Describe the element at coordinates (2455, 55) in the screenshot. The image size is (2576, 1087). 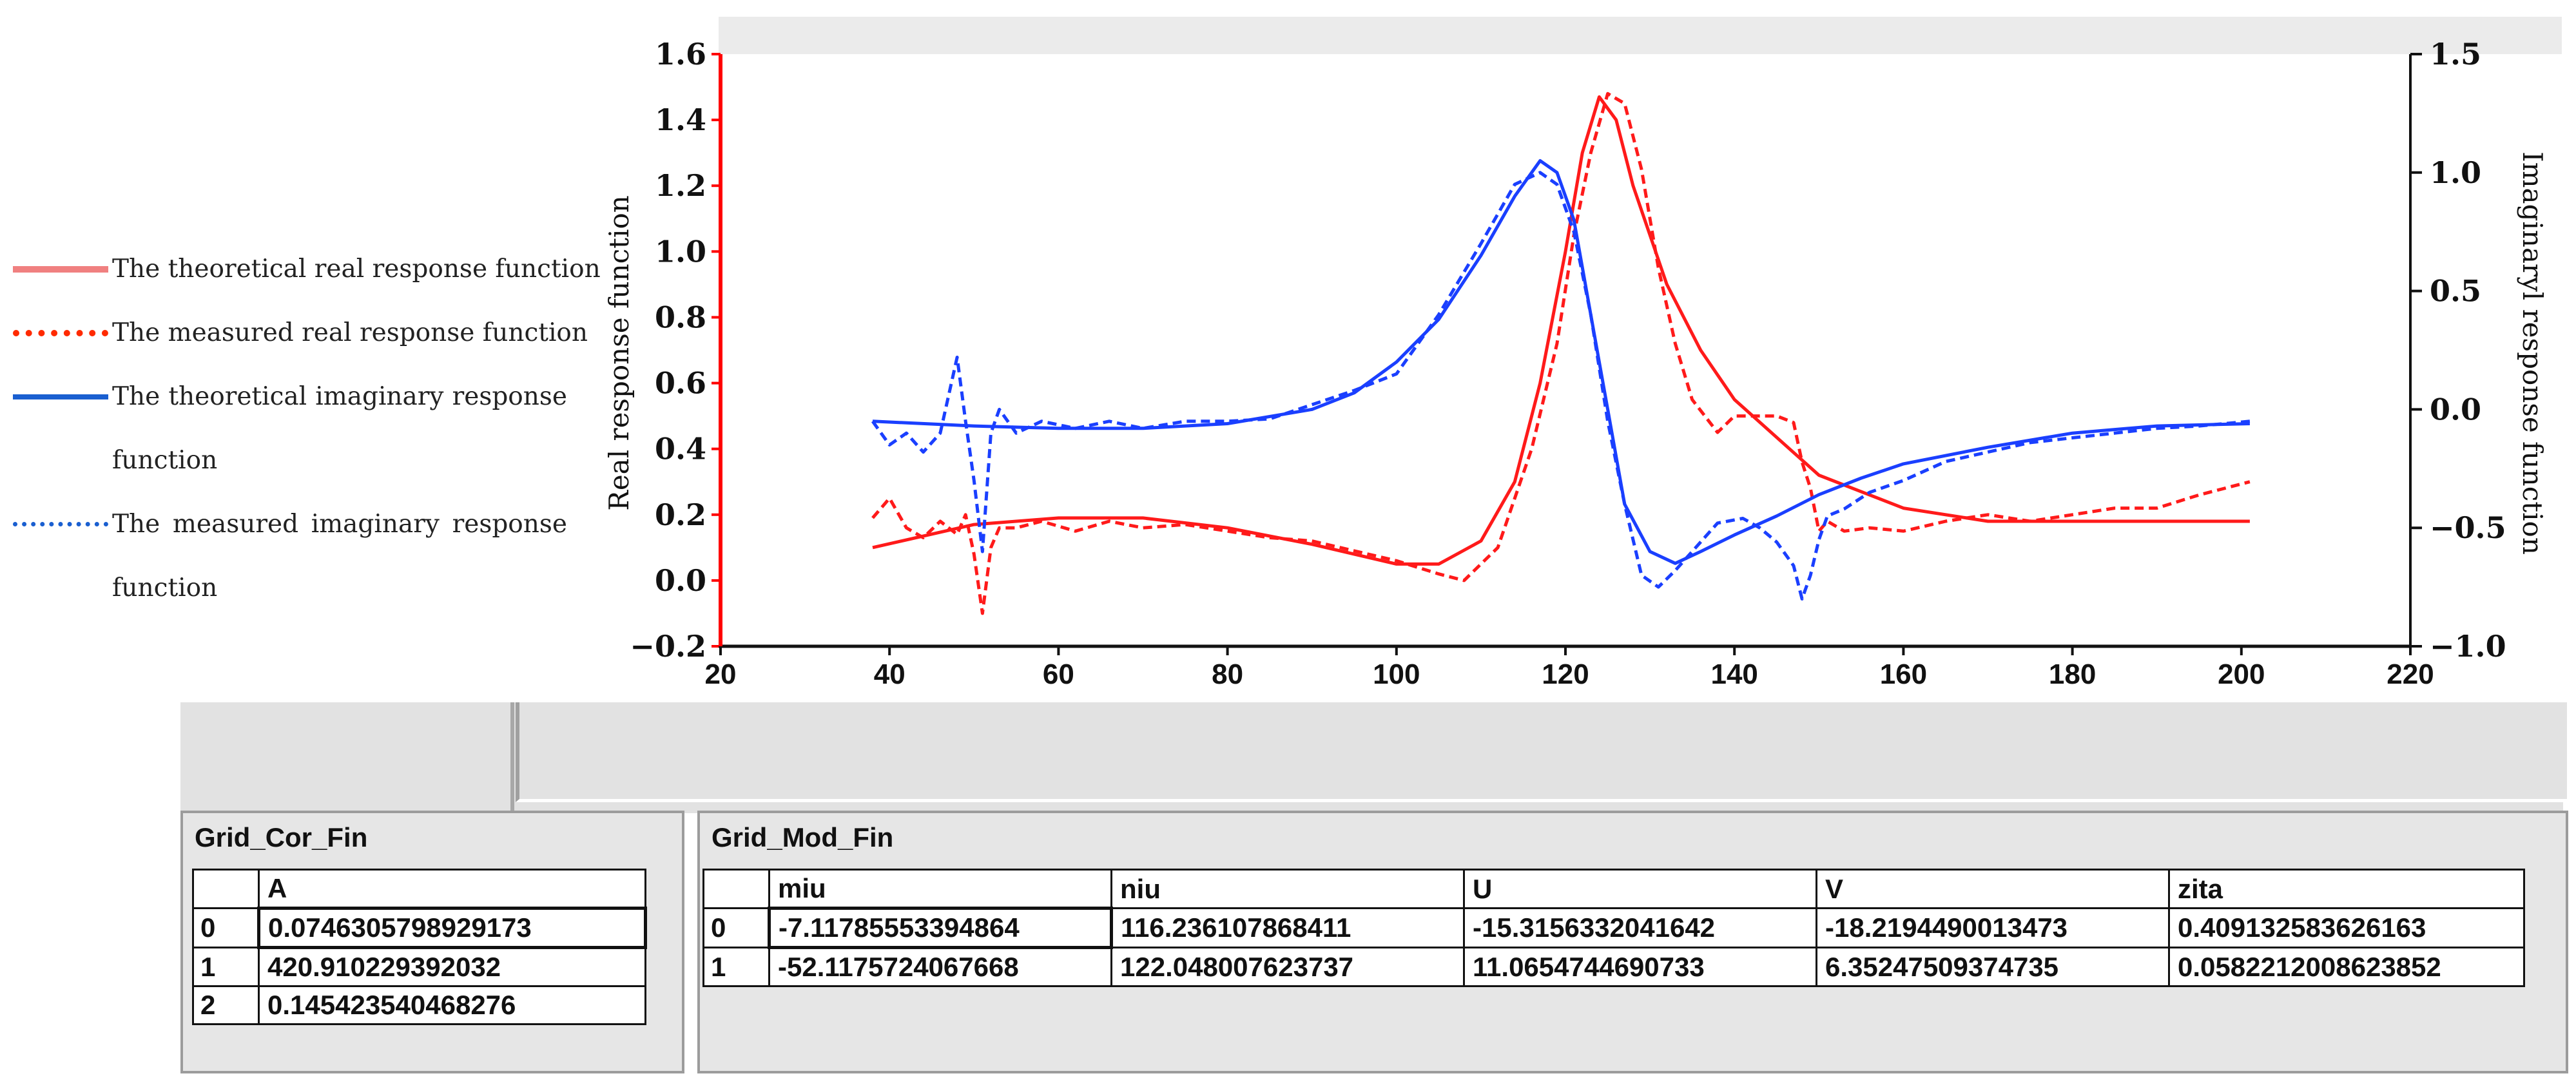
I see `y2-tick-label: 1.5` at that location.